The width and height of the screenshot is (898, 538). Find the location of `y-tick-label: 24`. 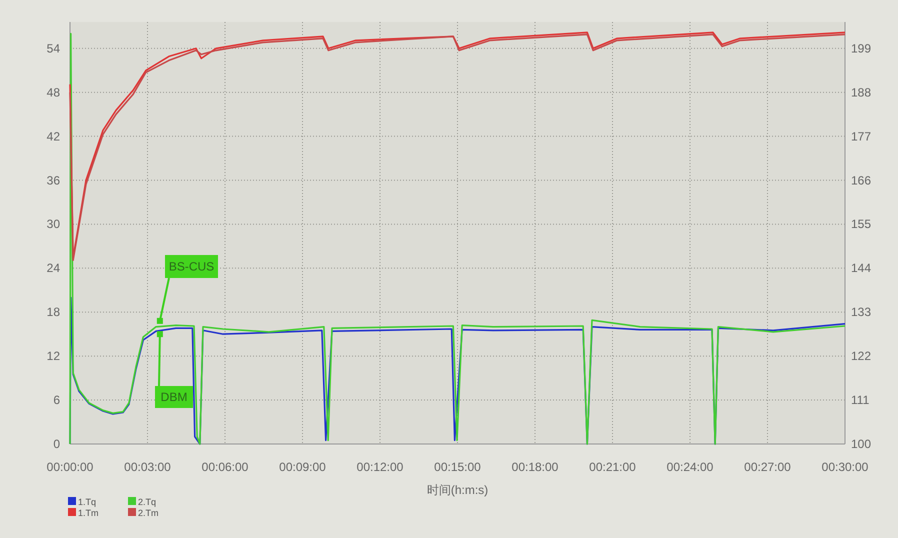

y-tick-label: 24 is located at coordinates (53, 268).